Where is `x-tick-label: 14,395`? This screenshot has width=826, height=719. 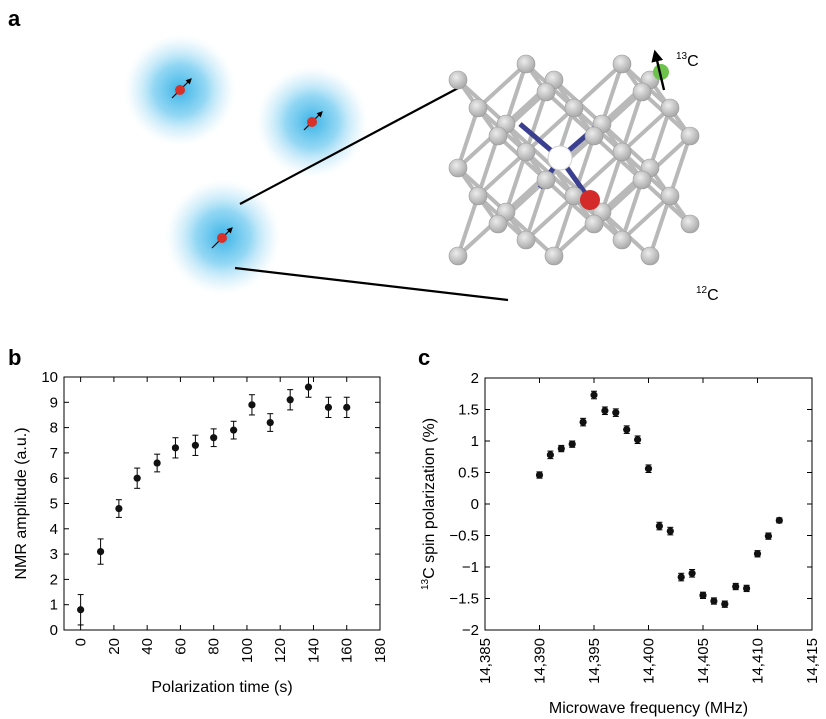
x-tick-label: 14,395 is located at coordinates (594, 661).